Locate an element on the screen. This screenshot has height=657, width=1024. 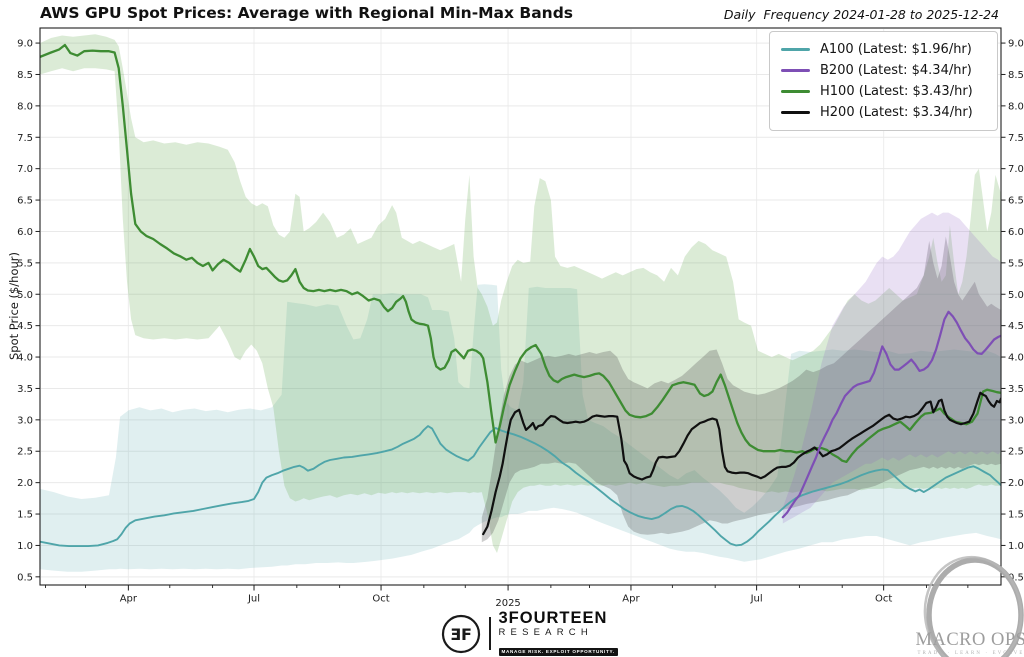
y-tick-label-left: 7.5 is located at coordinates (25, 138).